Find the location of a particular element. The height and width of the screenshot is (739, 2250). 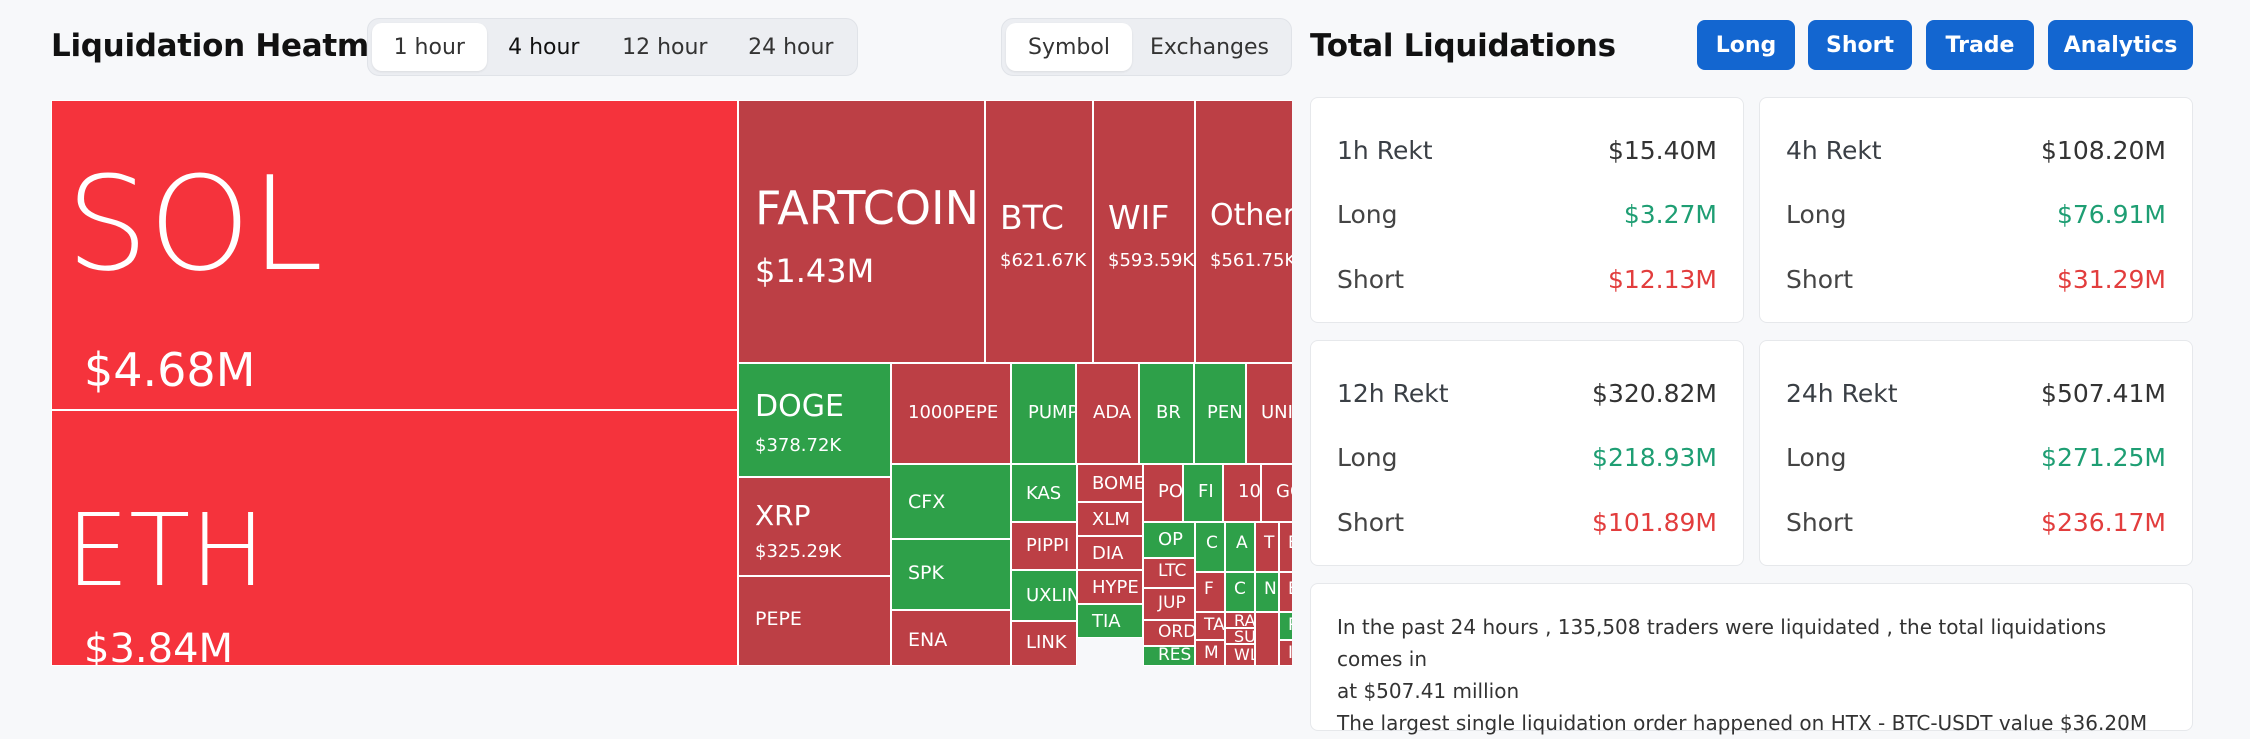

tab-12-hour: 12 hour is located at coordinates (665, 47).